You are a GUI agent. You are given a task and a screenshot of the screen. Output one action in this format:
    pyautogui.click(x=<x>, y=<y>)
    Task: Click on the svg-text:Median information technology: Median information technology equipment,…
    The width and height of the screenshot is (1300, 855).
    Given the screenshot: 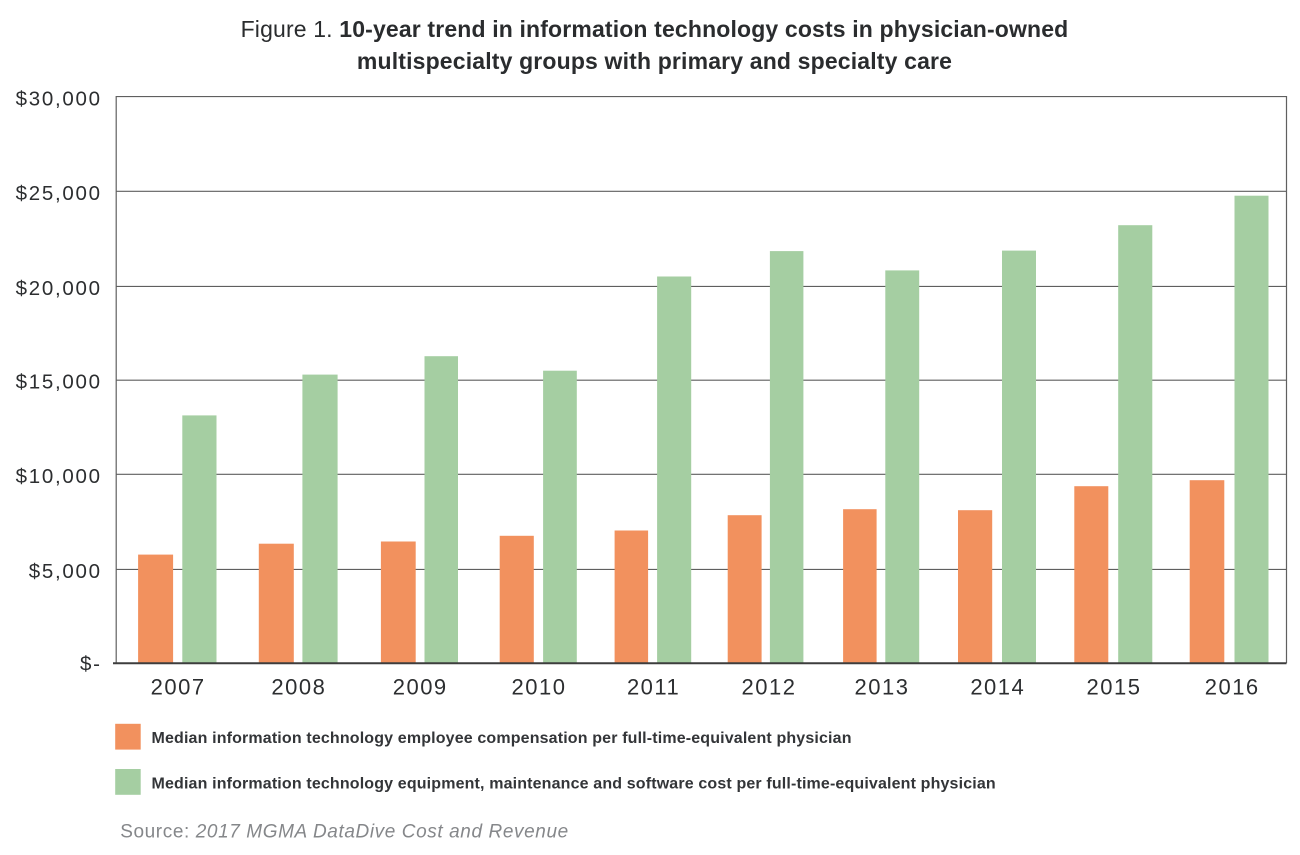 What is the action you would take?
    pyautogui.click(x=574, y=783)
    